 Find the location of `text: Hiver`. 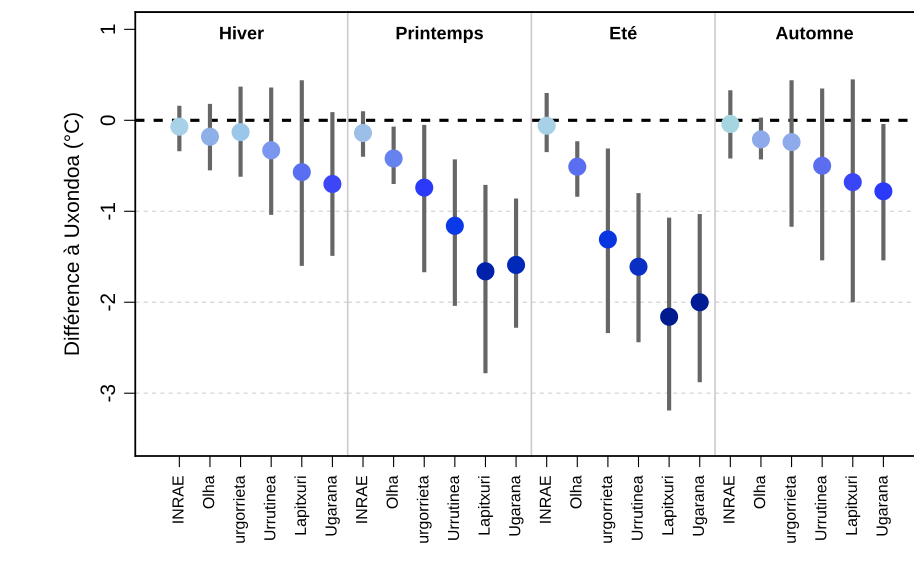

text: Hiver is located at coordinates (242, 33).